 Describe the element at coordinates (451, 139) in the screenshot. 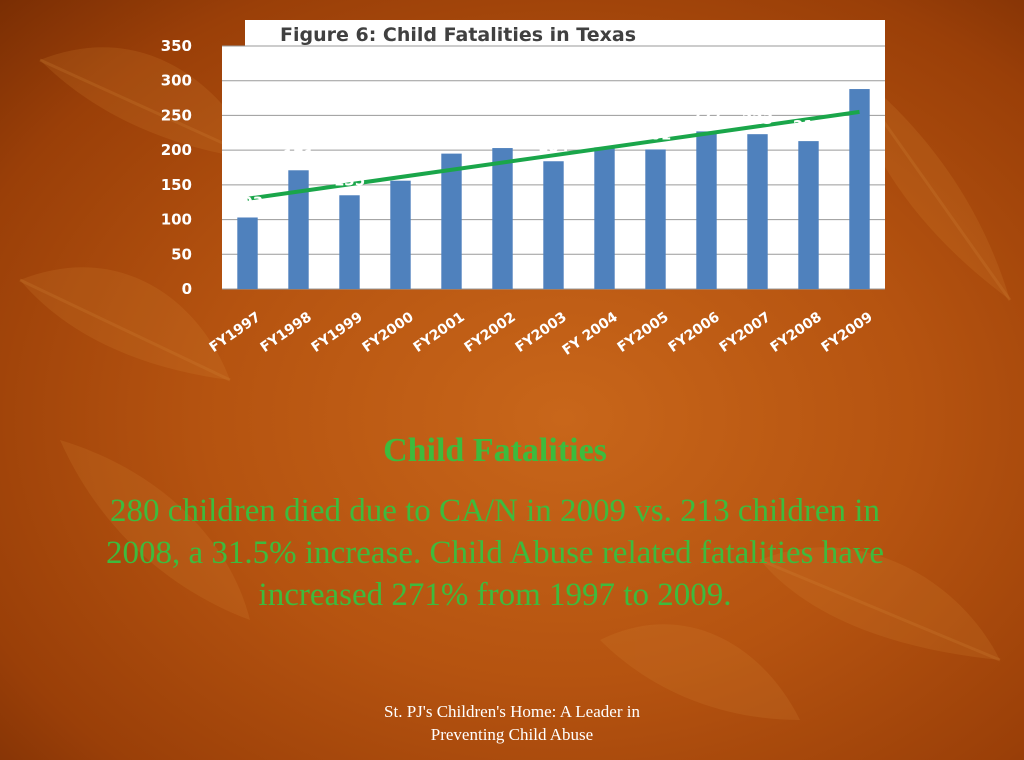

I see `data-label: 195` at that location.